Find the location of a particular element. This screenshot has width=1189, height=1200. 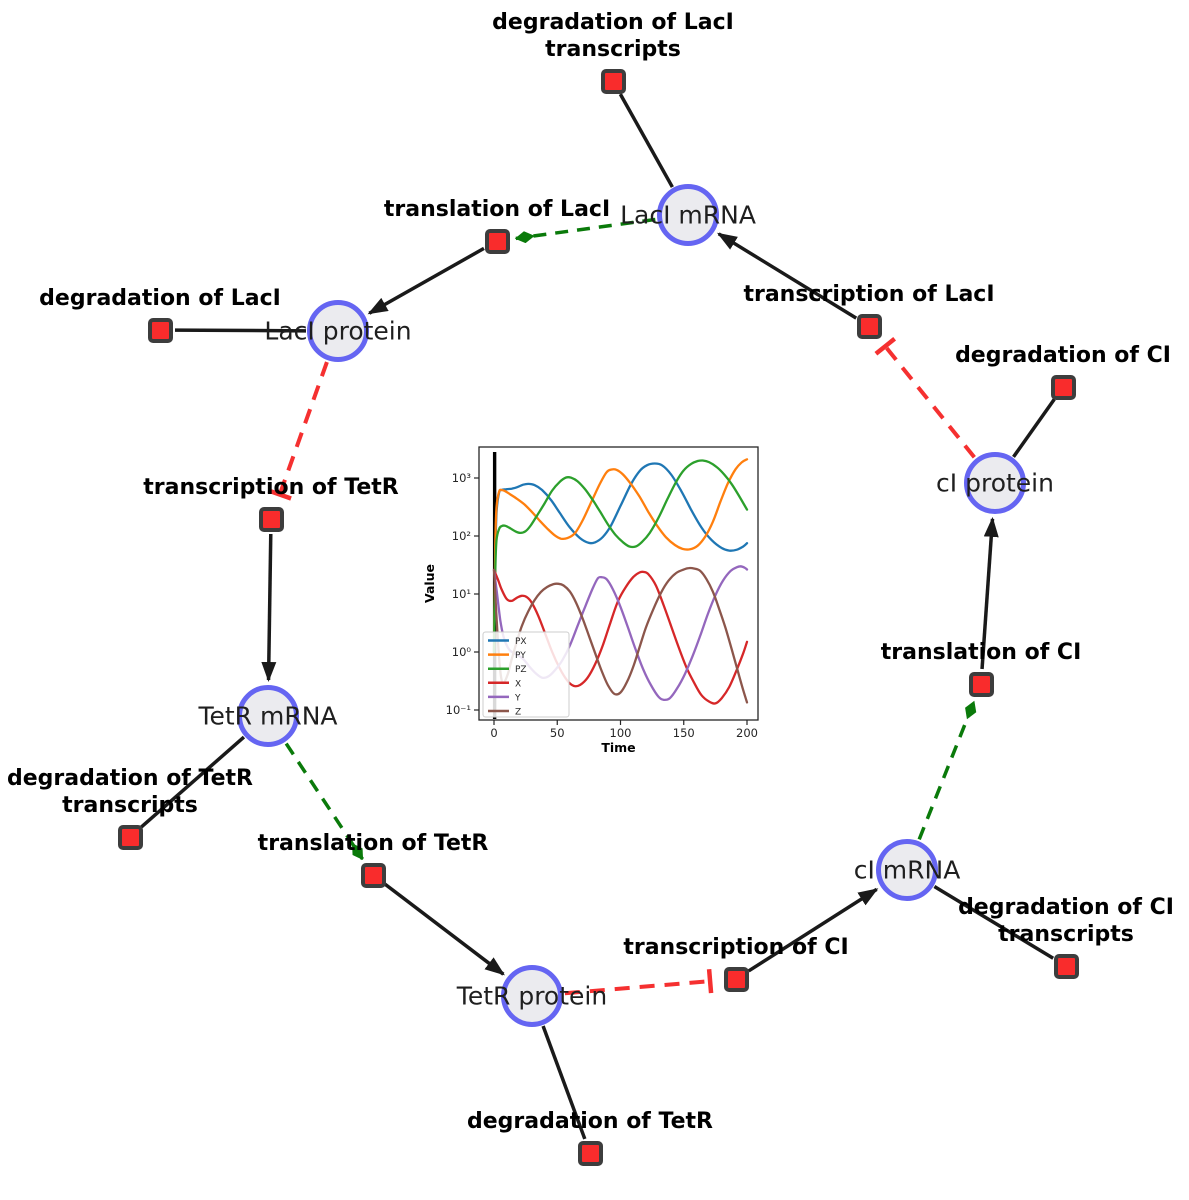

x-tick-label: 0 is located at coordinates (493, 733).